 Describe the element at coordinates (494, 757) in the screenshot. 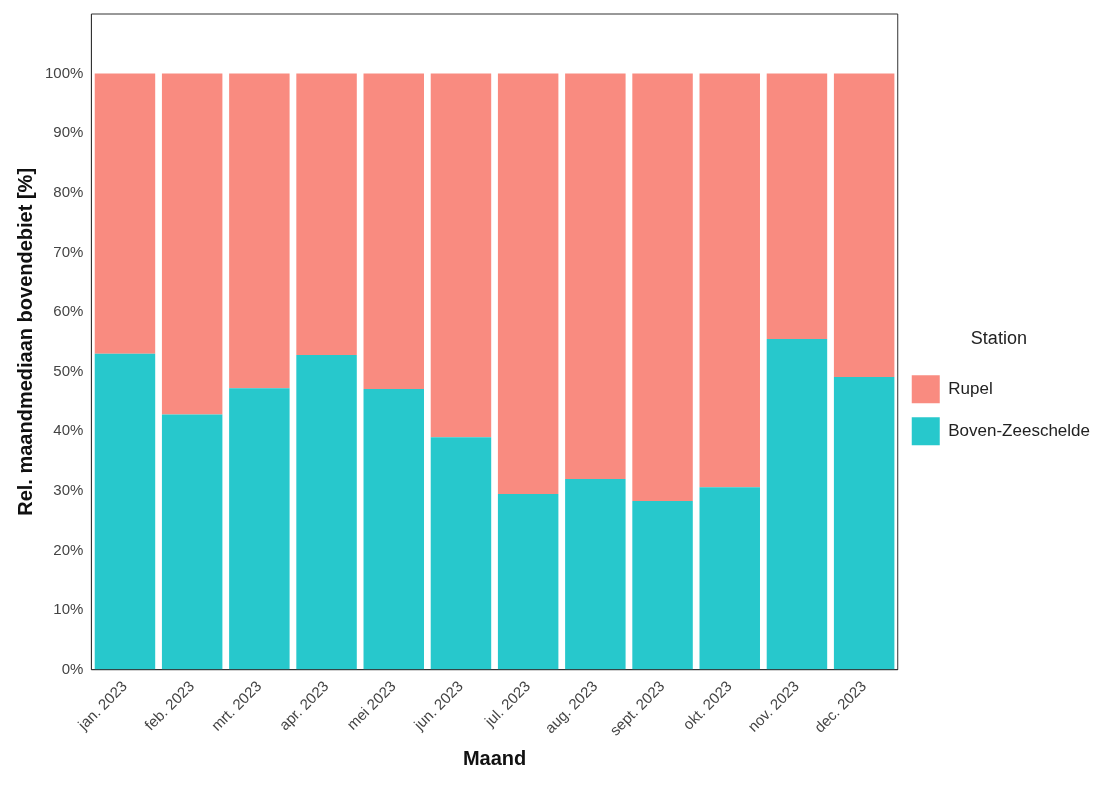

I see `x-axis-title: Maand` at that location.